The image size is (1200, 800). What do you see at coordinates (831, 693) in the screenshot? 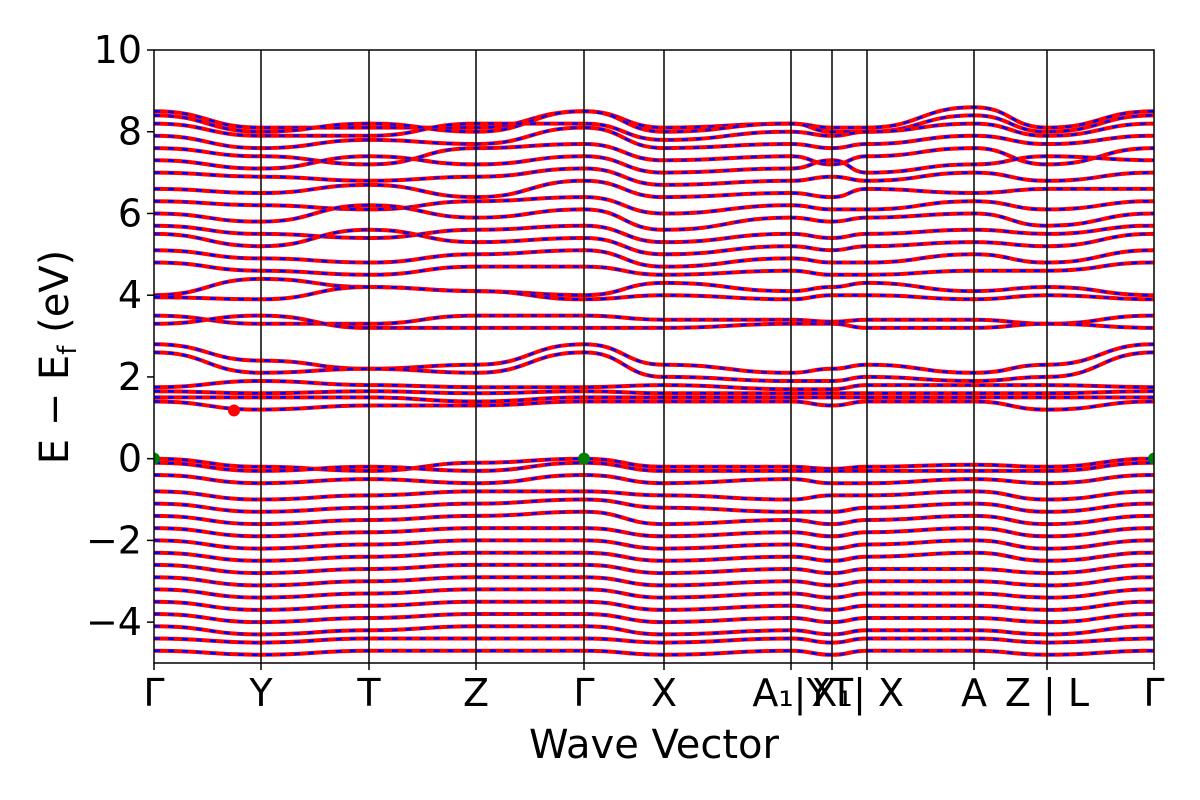
I see `x-tick-label-7: X₁` at bounding box center [831, 693].